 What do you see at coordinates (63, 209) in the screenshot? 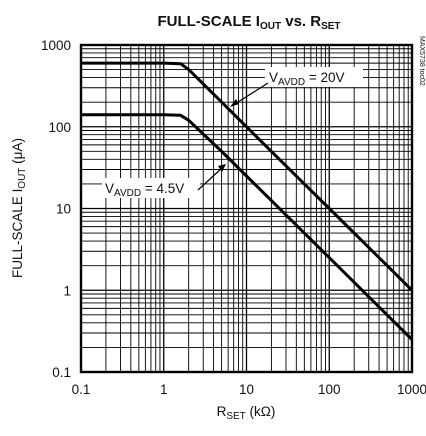
I see `y-tick-label: 10` at bounding box center [63, 209].